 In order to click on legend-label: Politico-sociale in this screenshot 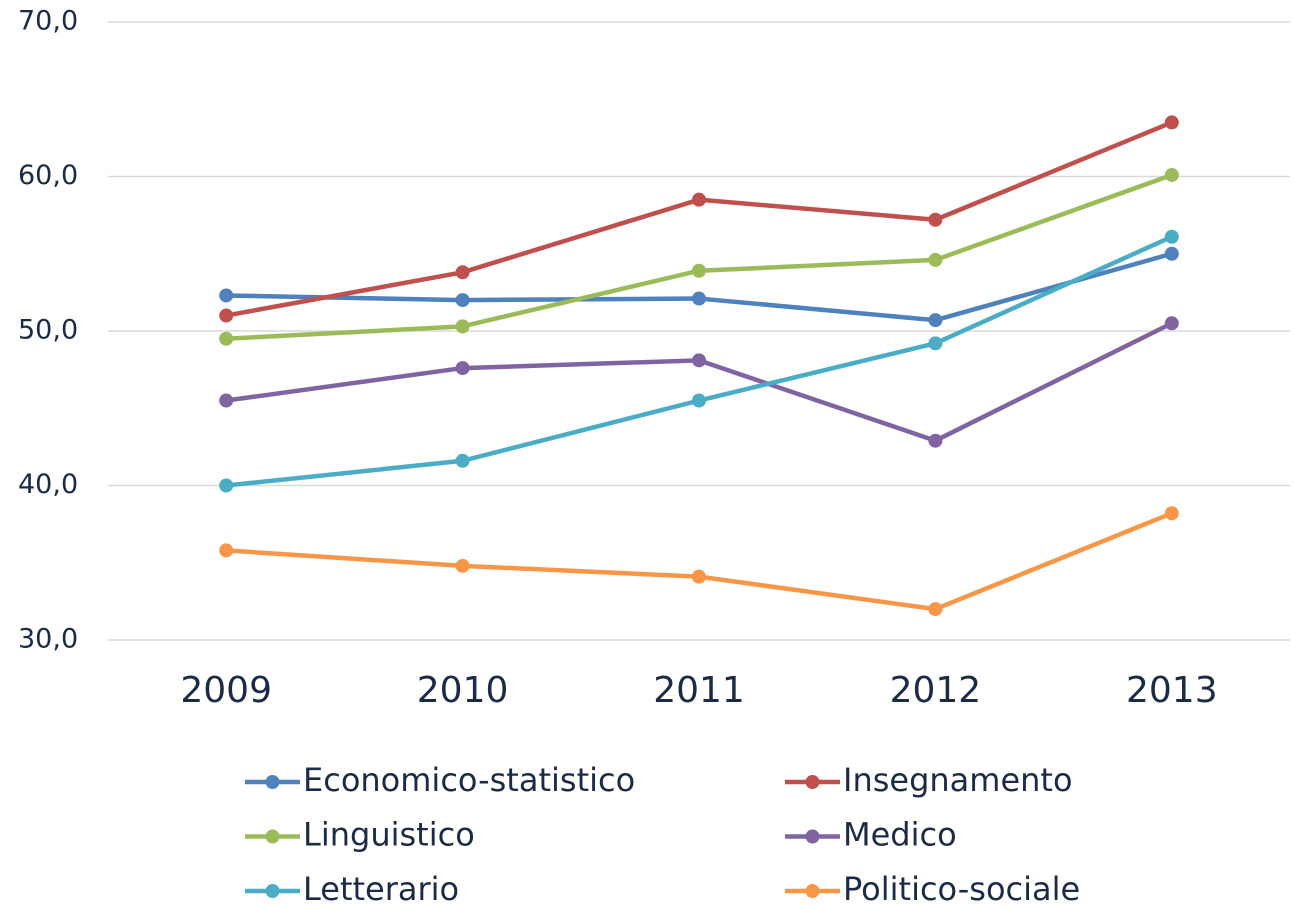, I will do `click(961, 889)`.